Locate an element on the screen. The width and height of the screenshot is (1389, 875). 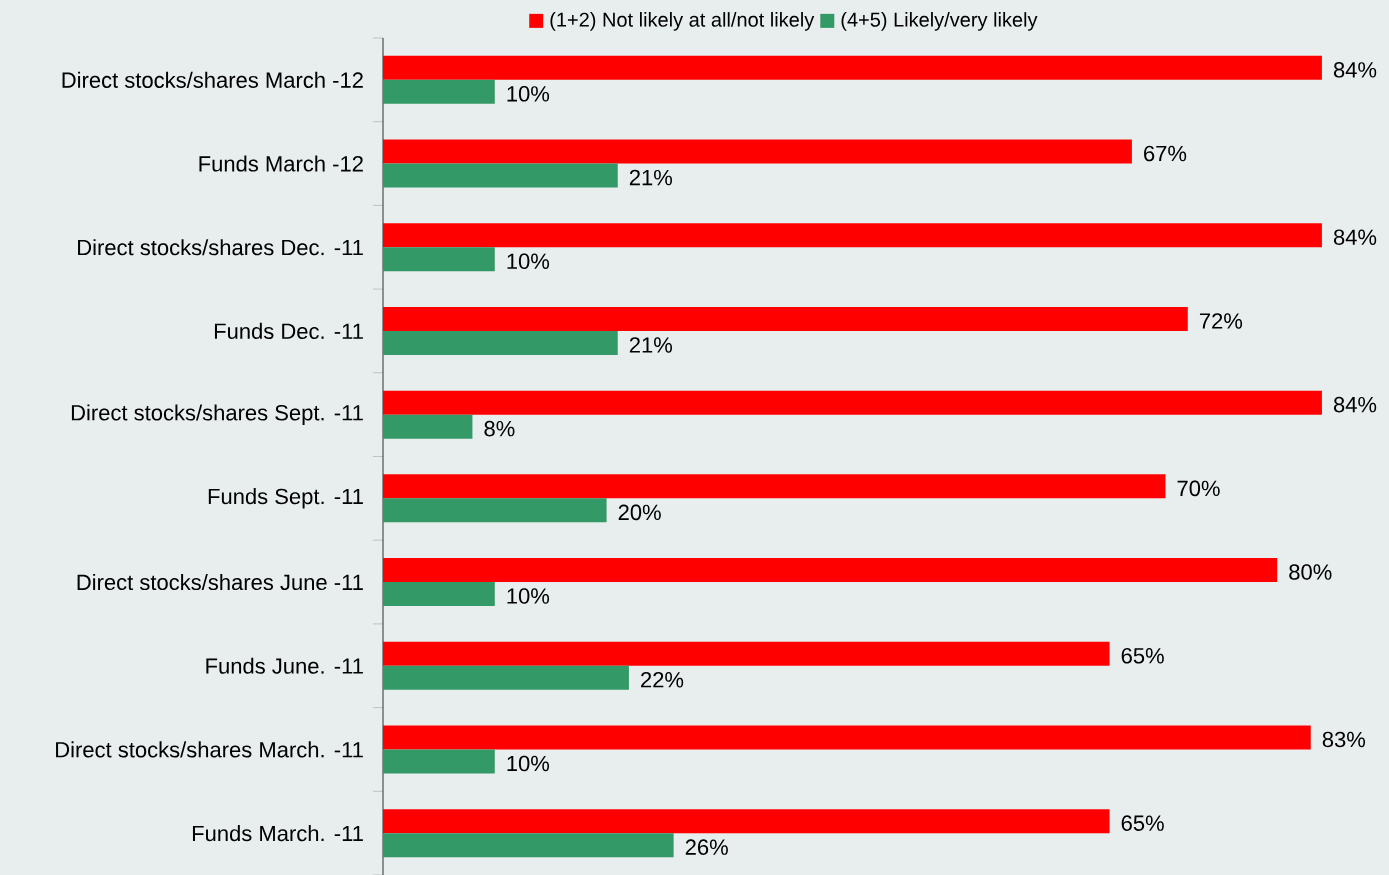
y-tick-label: Direct stocks/shares June -11 is located at coordinates (220, 582).